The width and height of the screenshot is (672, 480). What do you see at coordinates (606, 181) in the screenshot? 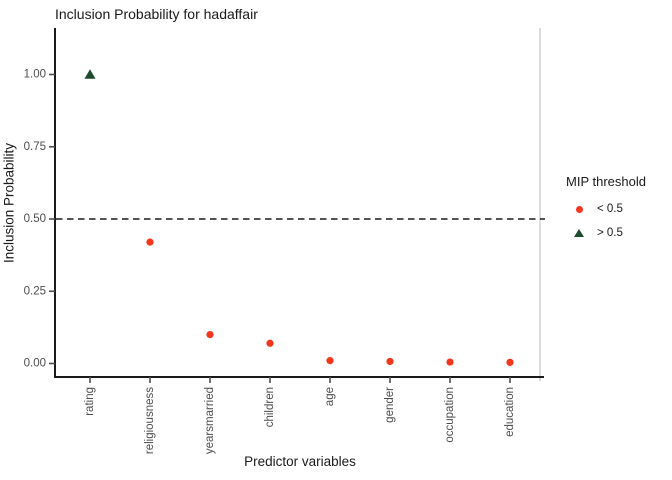
I see `legend-title: MIP threshold` at bounding box center [606, 181].